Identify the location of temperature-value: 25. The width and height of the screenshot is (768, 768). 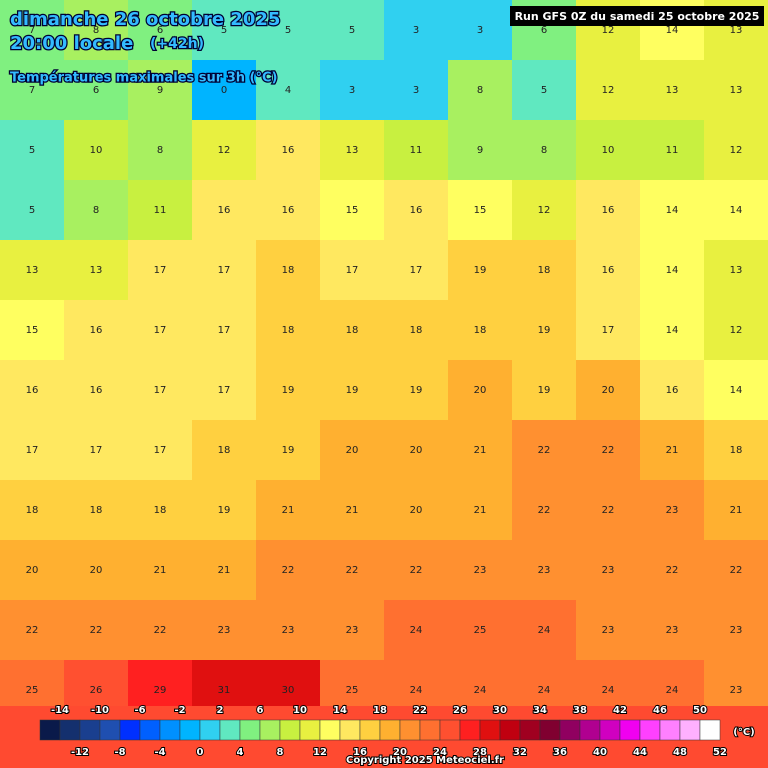
(352, 690).